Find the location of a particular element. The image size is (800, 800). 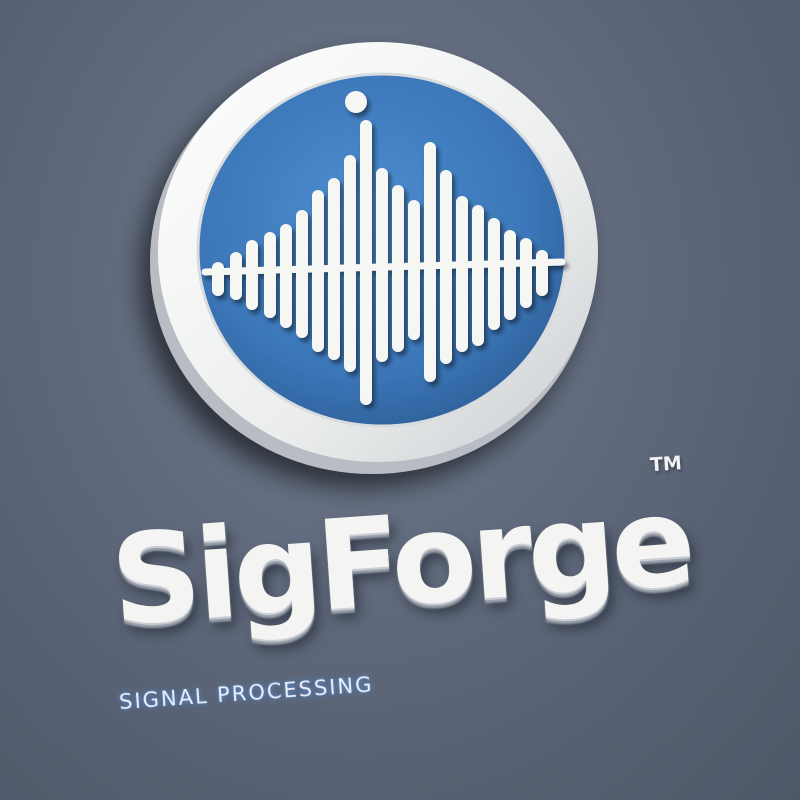

wave-peak-dot is located at coordinates (356, 102).